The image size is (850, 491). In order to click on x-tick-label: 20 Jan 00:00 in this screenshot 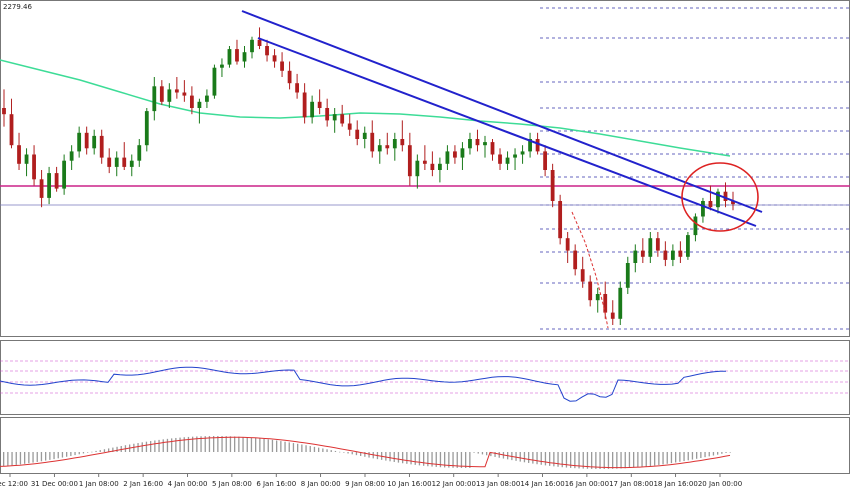, I will do `click(720, 484)`.